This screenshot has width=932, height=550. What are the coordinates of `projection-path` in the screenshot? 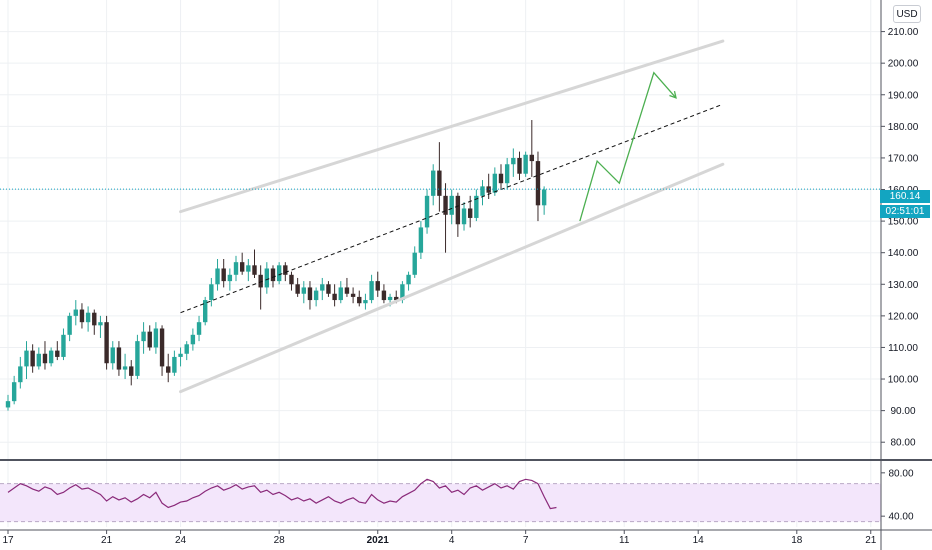 It's located at (628, 146).